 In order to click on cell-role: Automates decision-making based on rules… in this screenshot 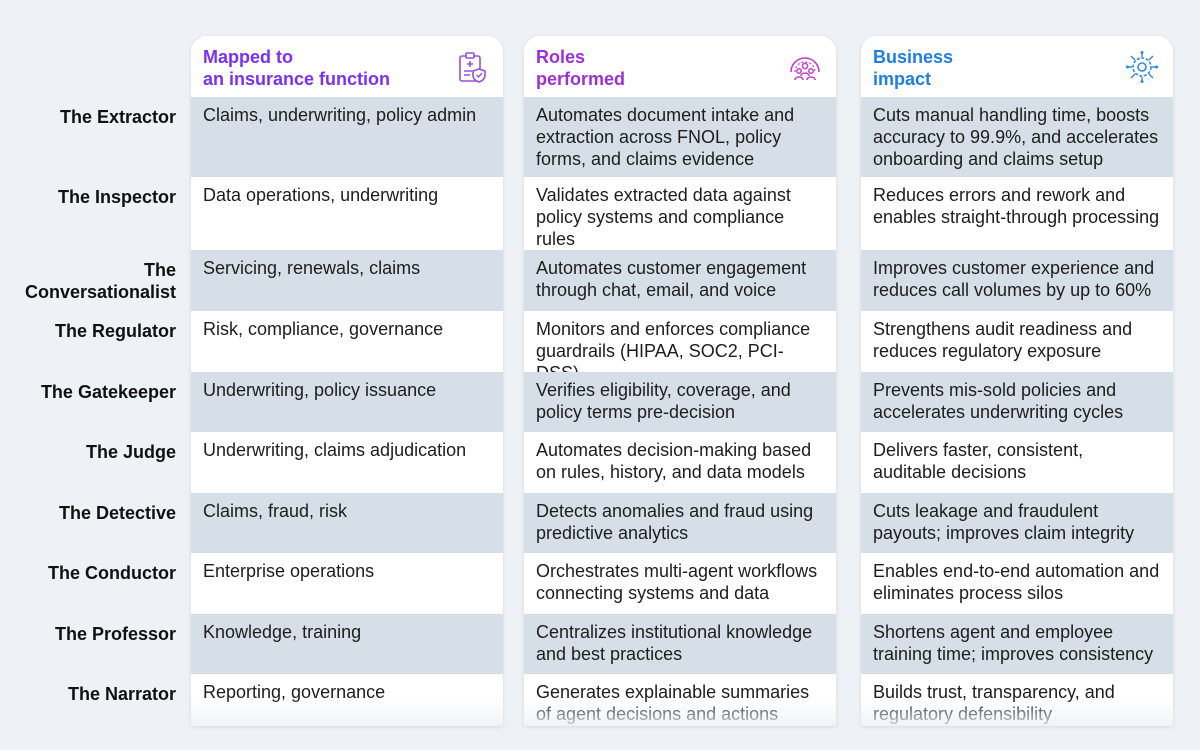, I will do `click(680, 462)`.